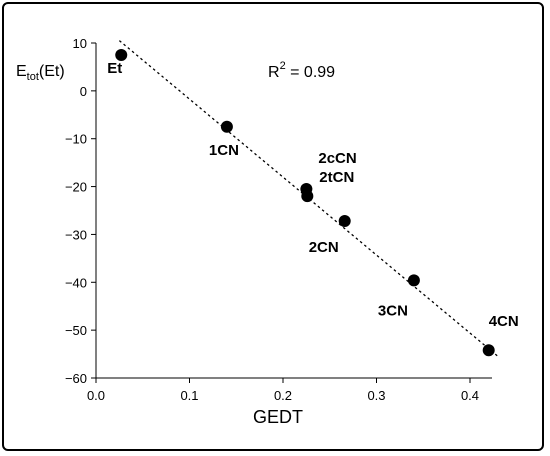  Describe the element at coordinates (52, 71) in the screenshot. I see `y-axis-title-rest: (Et)` at that location.